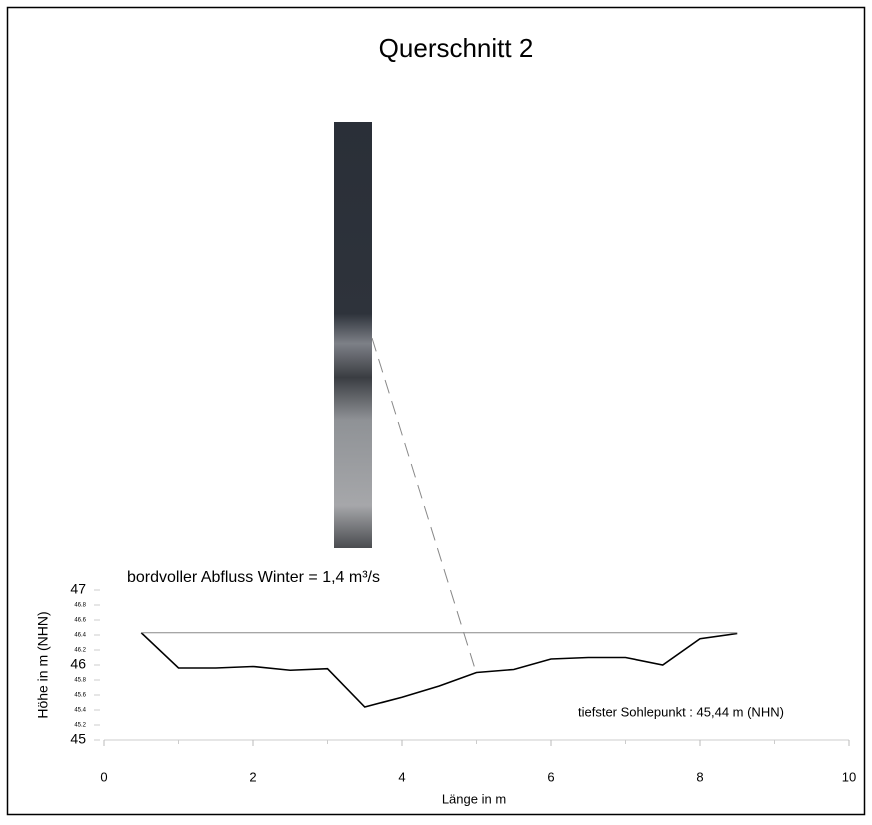 The width and height of the screenshot is (872, 825). Describe the element at coordinates (80, 726) in the screenshot. I see `y-tick-label: 45.2` at that location.